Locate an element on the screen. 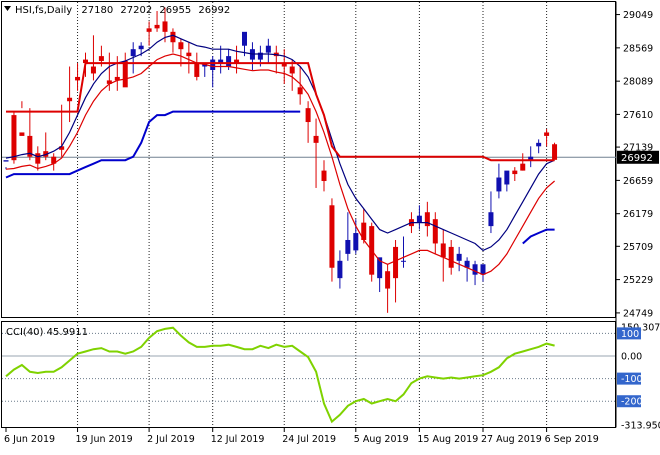 Image resolution: width=660 pixels, height=455 pixels. symbol-line: HSI,fs,Daily 27180 27202 26955 26992 is located at coordinates (122, 10).